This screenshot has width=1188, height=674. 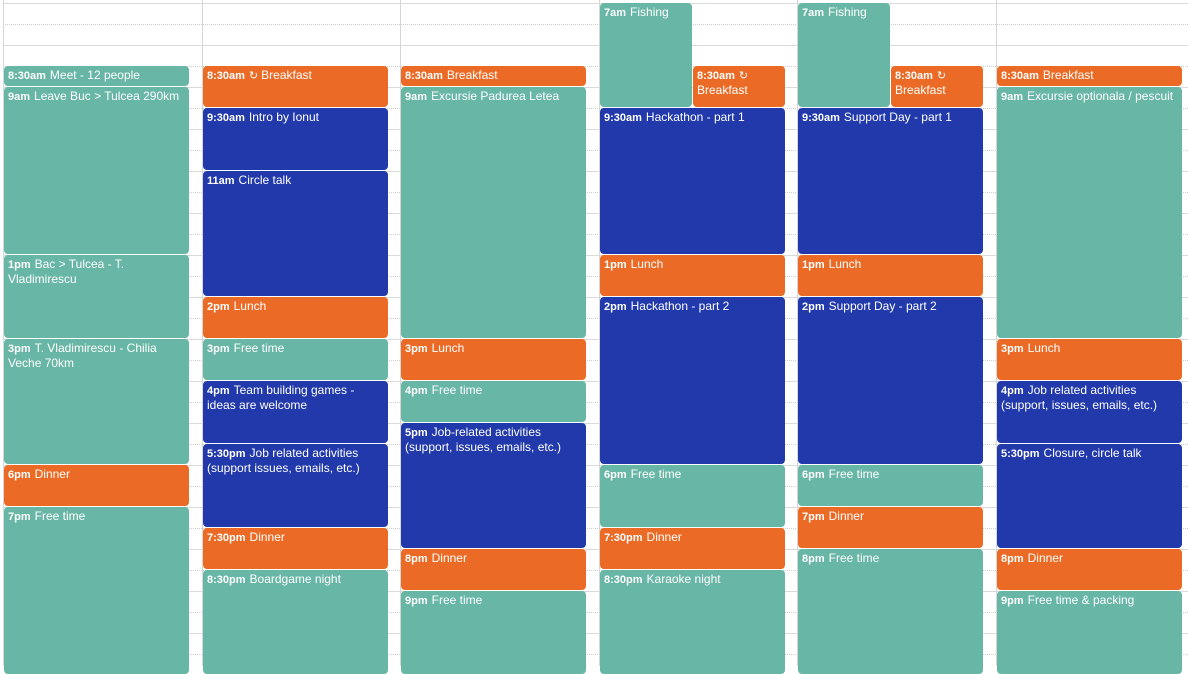 What do you see at coordinates (295, 579) in the screenshot?
I see `event-title: Boardgame night` at bounding box center [295, 579].